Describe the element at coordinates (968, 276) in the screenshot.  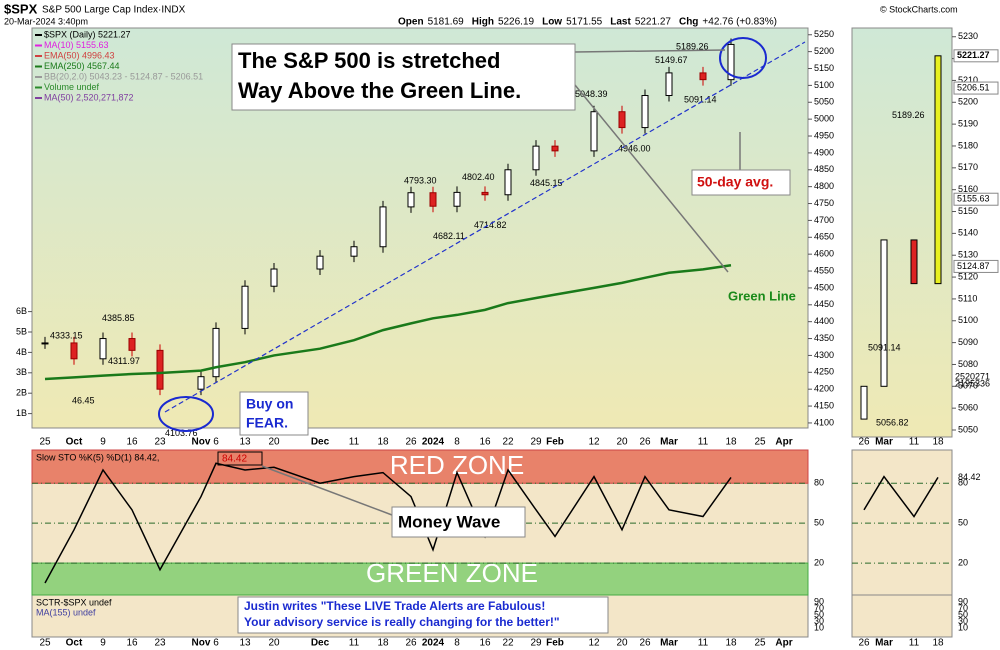
I see `y-tick-label: 5120` at that location.